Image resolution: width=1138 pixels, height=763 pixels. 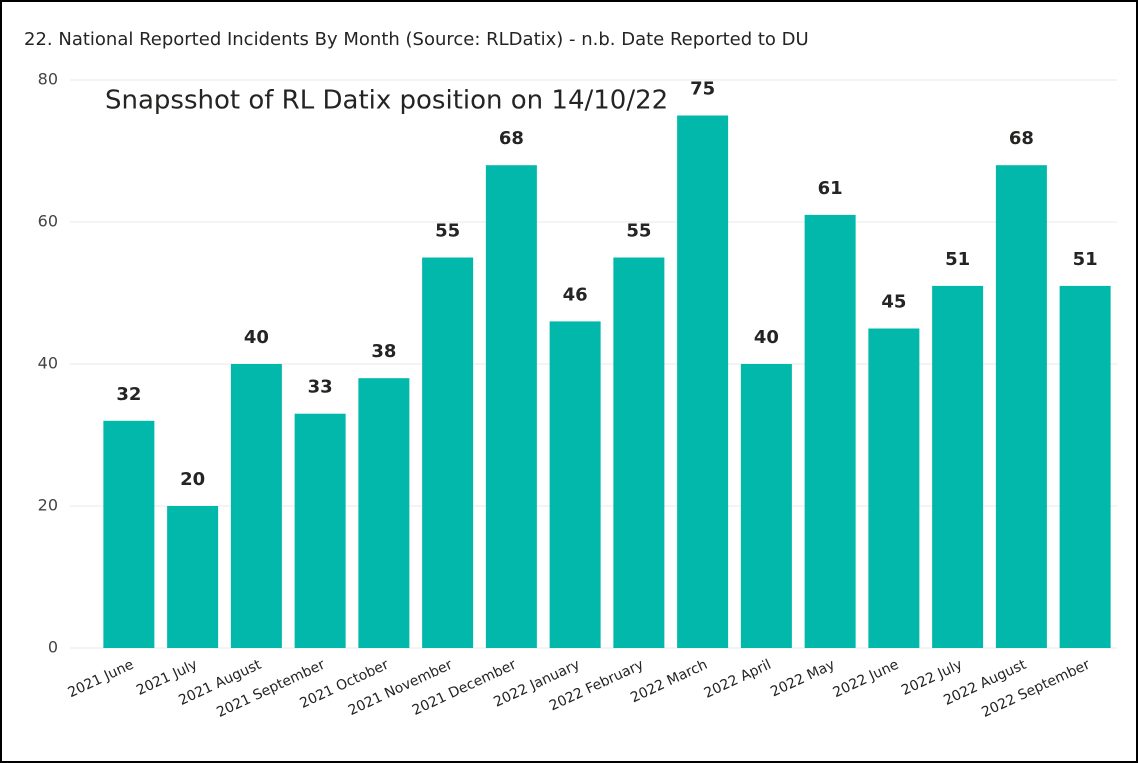 I want to click on data-label: 33, so click(x=320, y=387).